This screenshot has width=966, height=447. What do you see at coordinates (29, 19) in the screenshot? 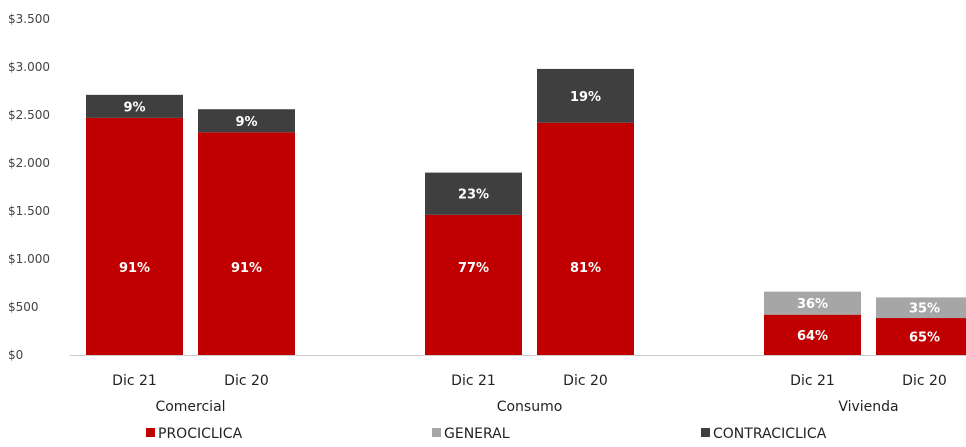
I see `y-tick-label: $3.500` at bounding box center [29, 19].